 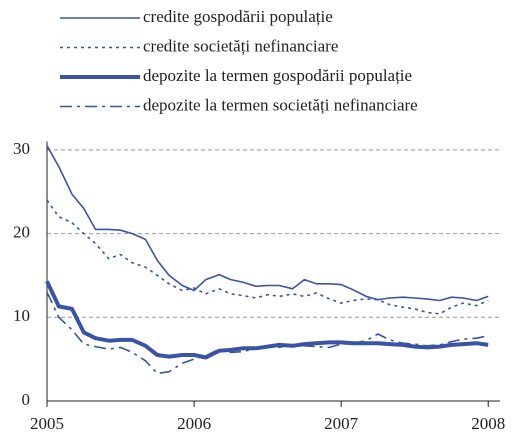 What do you see at coordinates (47, 423) in the screenshot?
I see `x-tick-label: 2005` at bounding box center [47, 423].